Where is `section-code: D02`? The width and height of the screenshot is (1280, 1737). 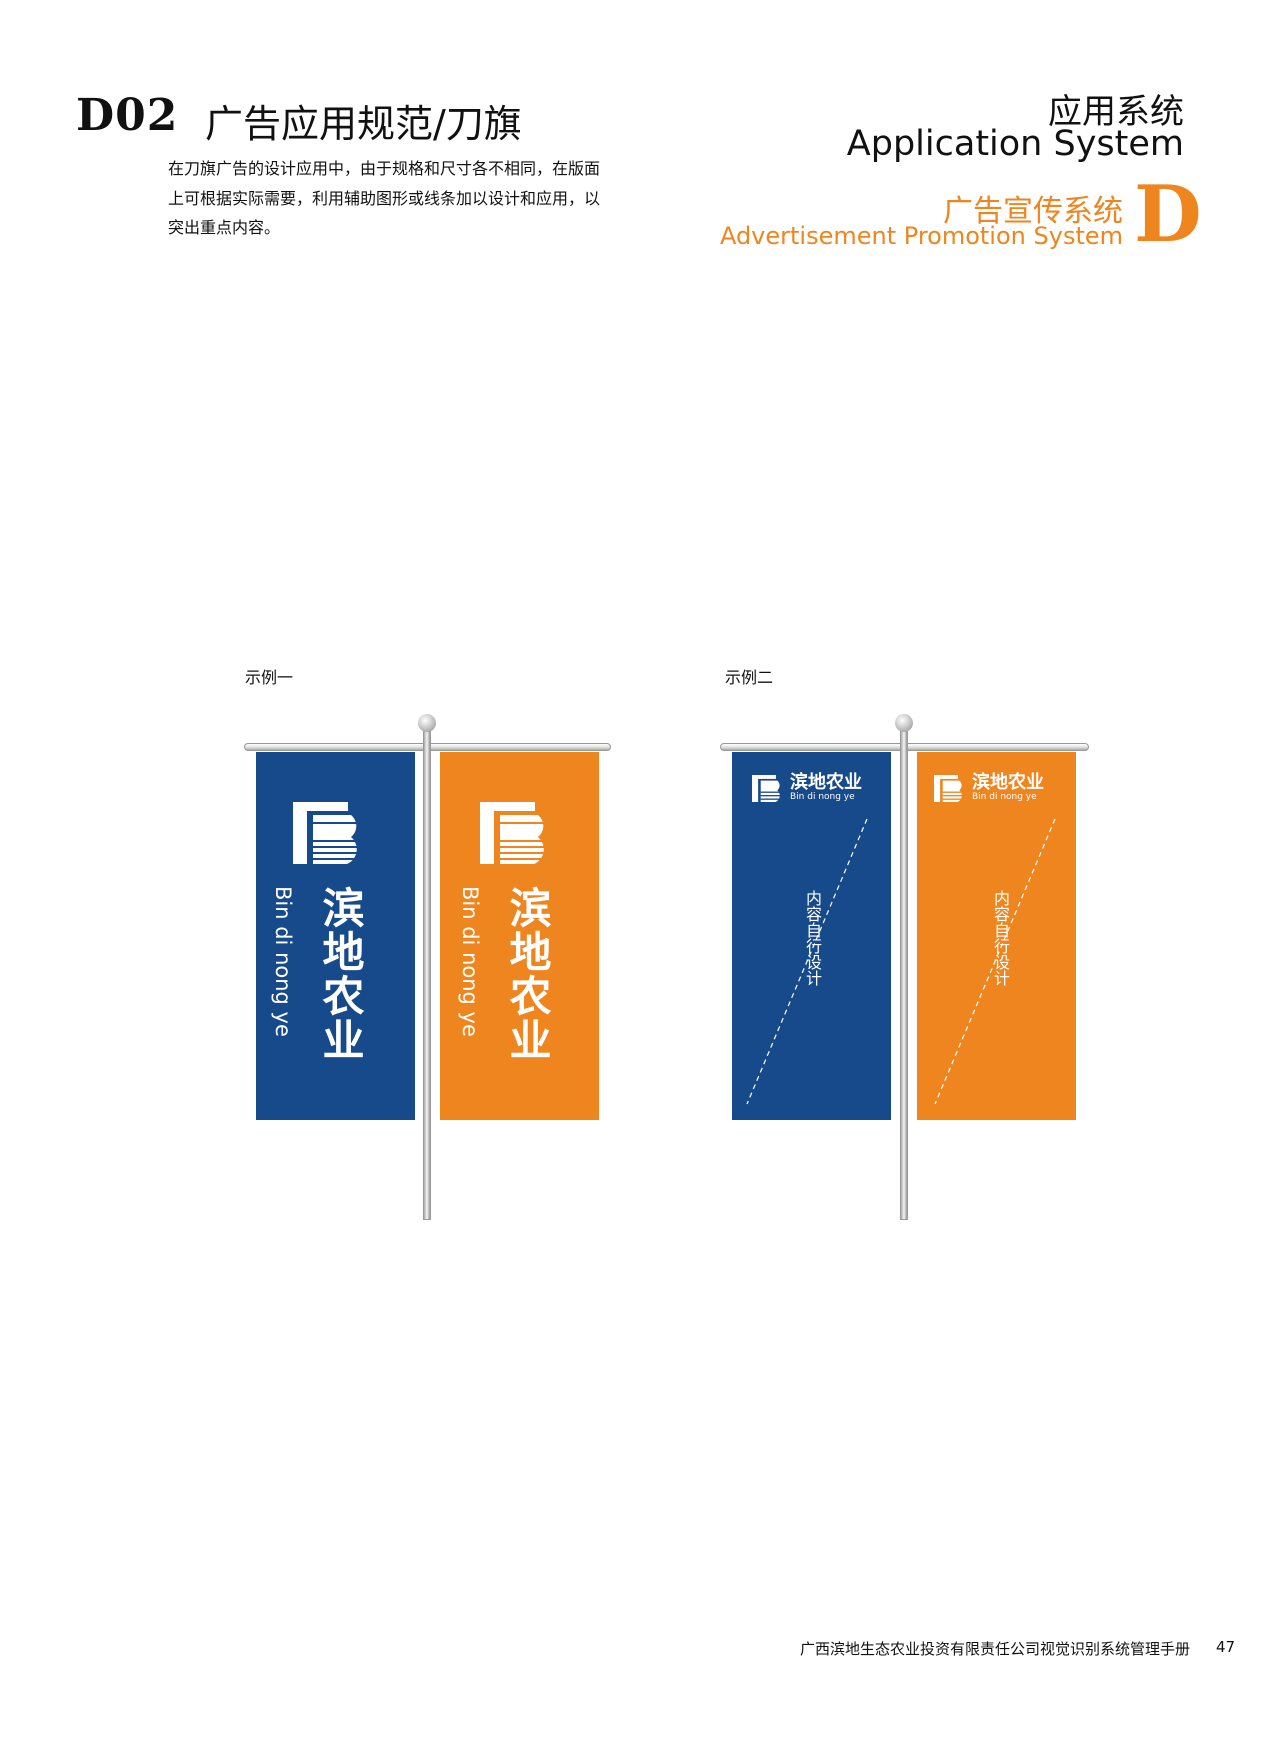
section-code: D02 is located at coordinates (127, 115).